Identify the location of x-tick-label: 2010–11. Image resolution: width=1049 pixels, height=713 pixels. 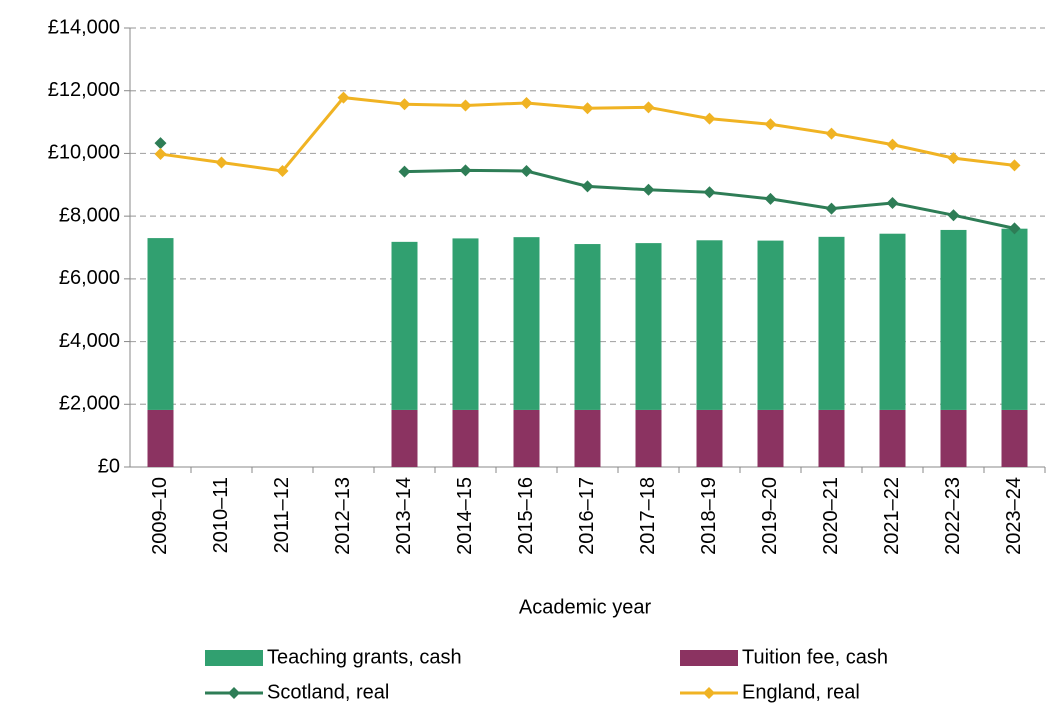
(221, 515).